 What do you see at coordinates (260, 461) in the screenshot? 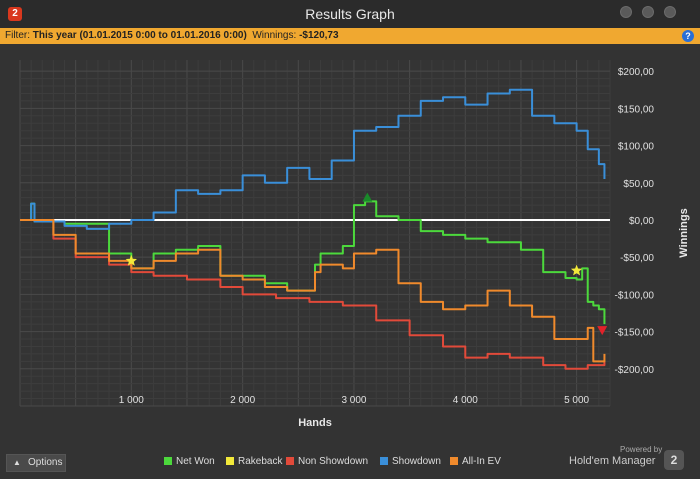
I see `legend-label: Rakeback` at bounding box center [260, 461].